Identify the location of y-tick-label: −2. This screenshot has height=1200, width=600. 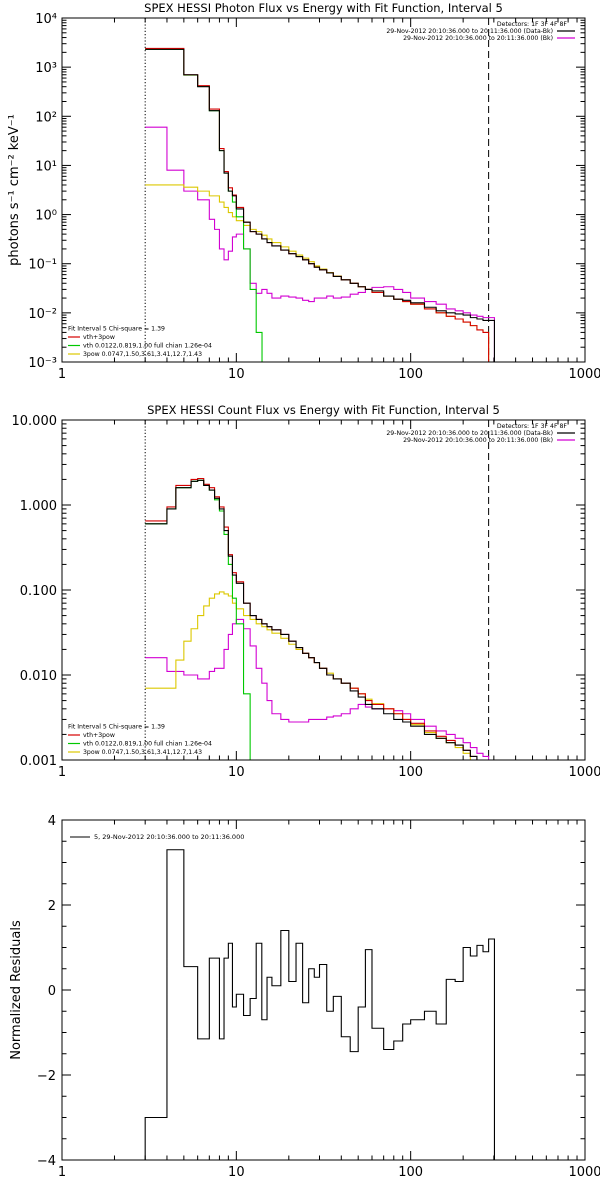
(46, 1076).